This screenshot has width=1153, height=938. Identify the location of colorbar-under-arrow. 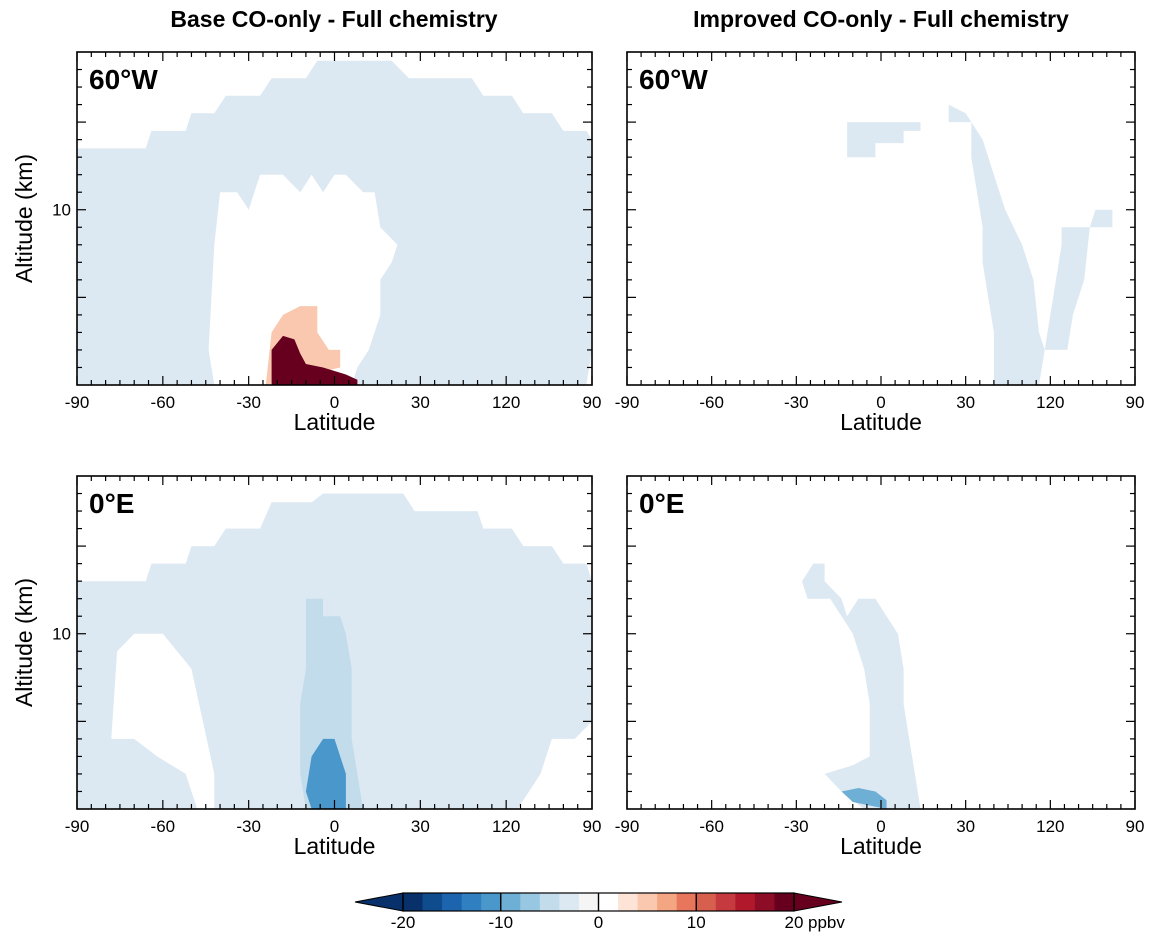
(379, 902).